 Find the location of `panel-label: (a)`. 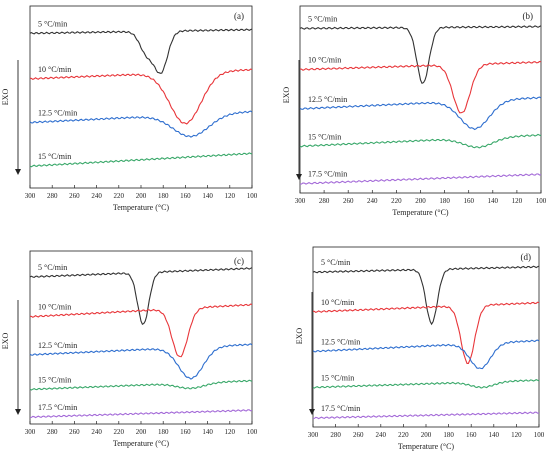

panel-label: (a) is located at coordinates (239, 16).